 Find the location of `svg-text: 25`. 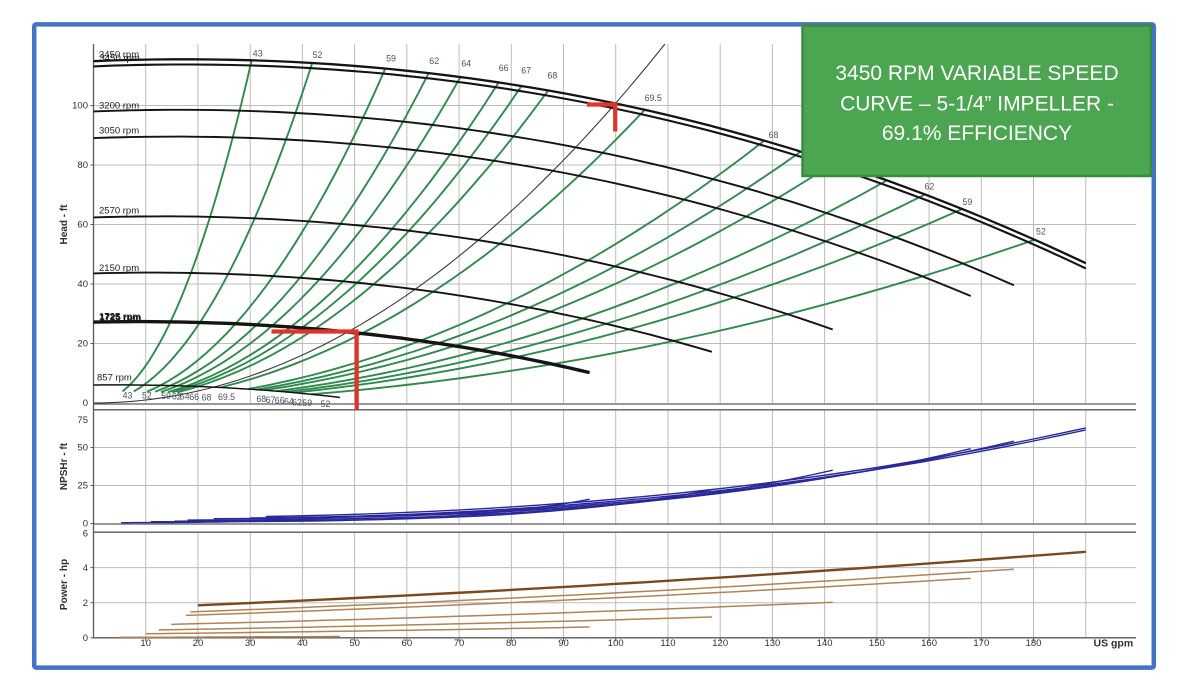

svg-text: 25 is located at coordinates (82, 486).